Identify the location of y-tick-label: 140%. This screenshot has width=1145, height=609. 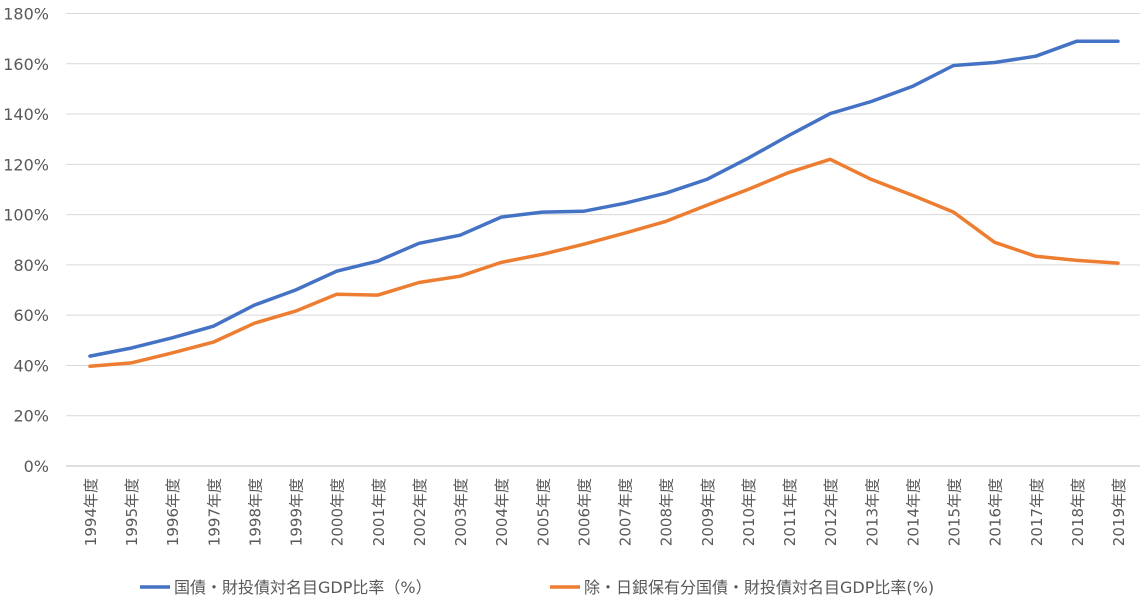
(26, 114).